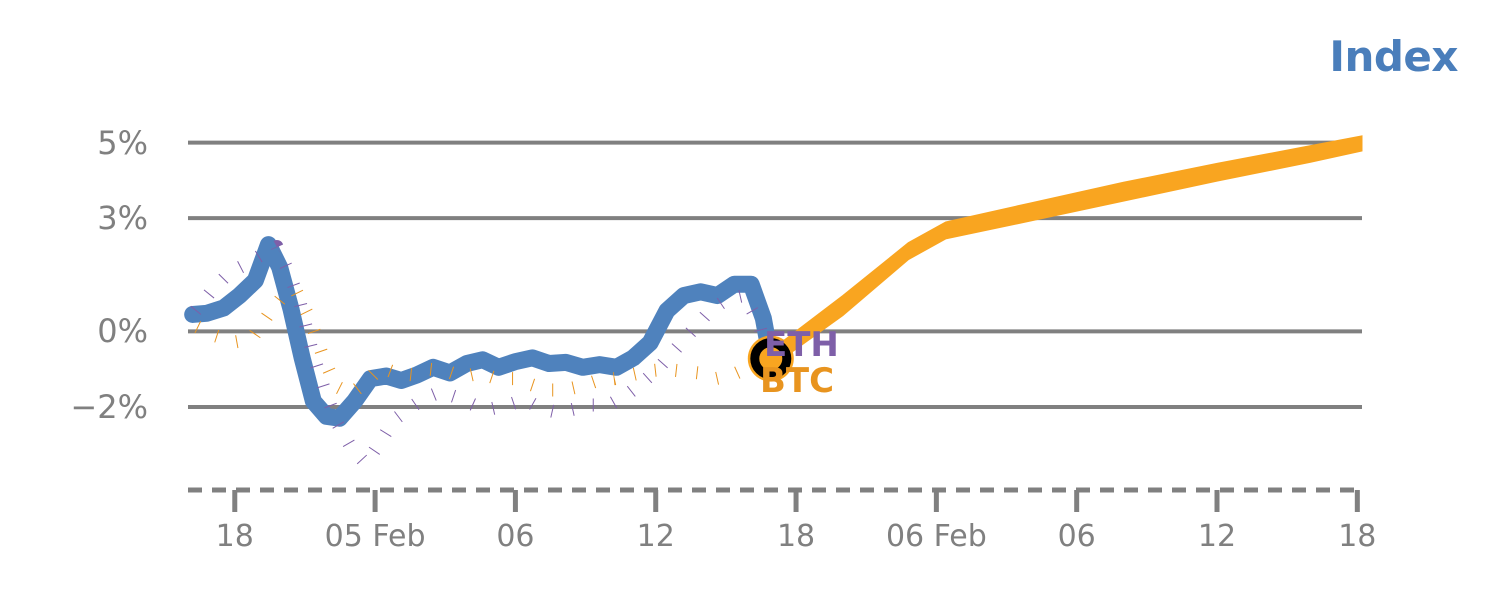 This screenshot has height=600, width=1500. Describe the element at coordinates (1217, 536) in the screenshot. I see `x-axis-label-7: 12` at that location.